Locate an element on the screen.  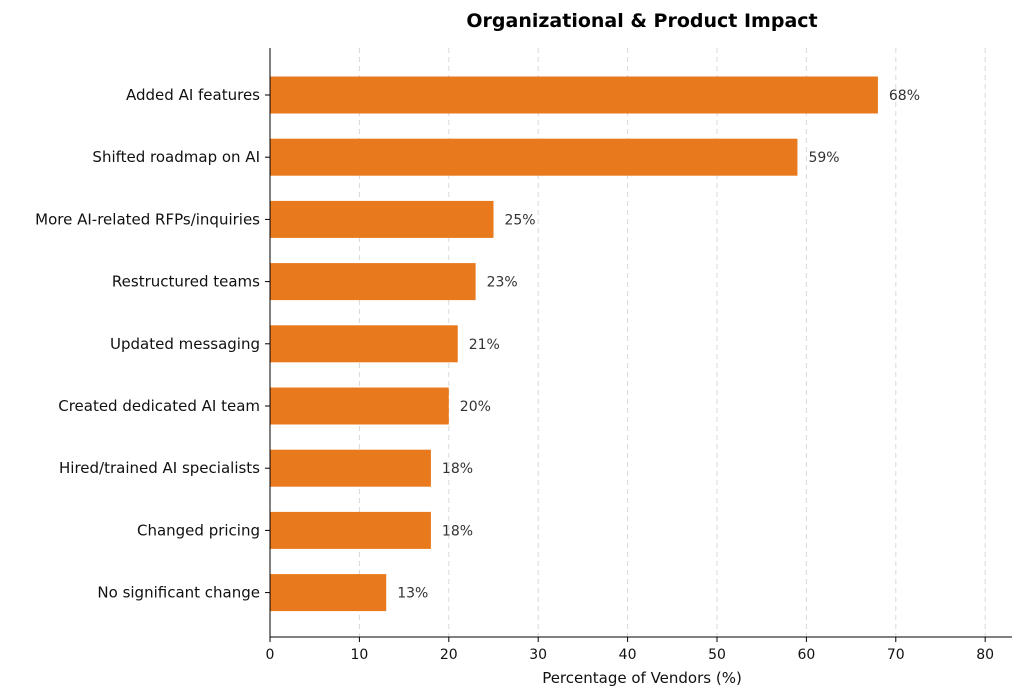
category-label: Shifted roadmap on AI is located at coordinates (176, 157).